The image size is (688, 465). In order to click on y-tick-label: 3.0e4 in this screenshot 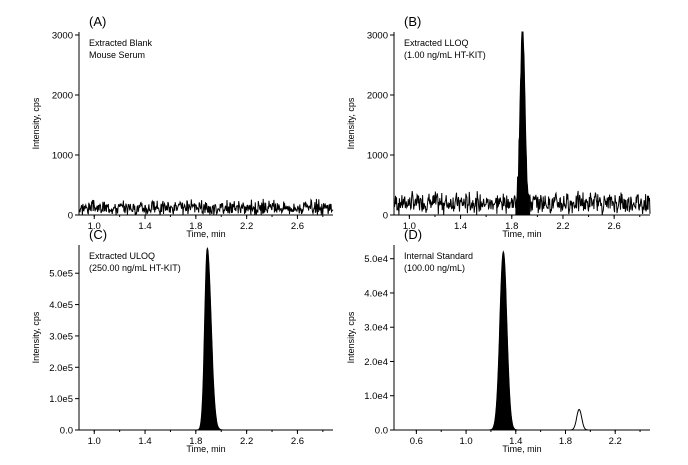, I will do `click(376, 328)`.